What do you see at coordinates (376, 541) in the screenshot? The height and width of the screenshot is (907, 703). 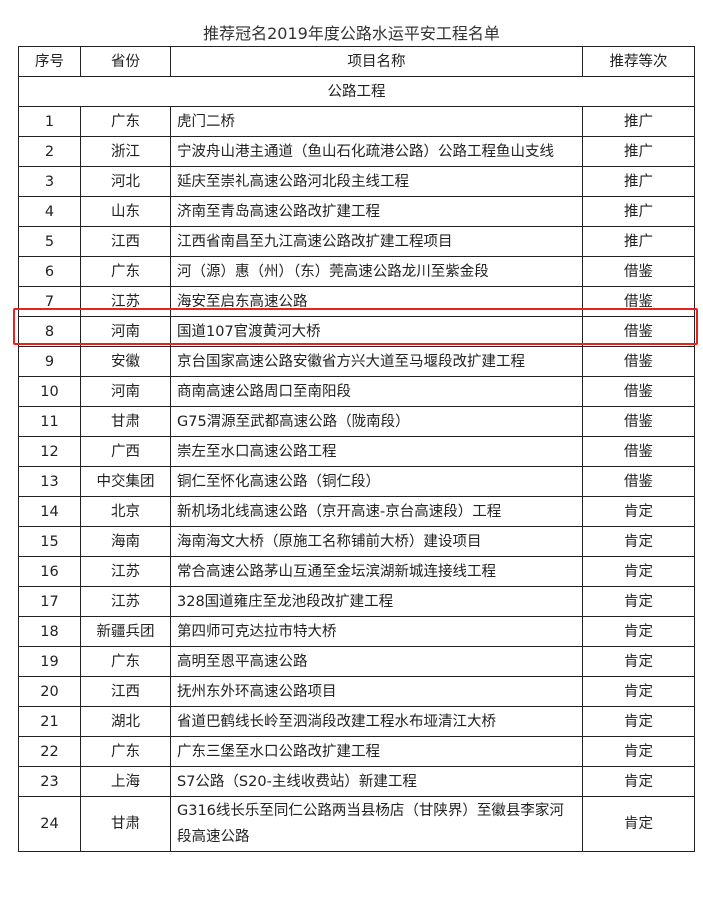 I see `row-project: 海南海文大桥（原施工名称铺前大桥）建设项目` at bounding box center [376, 541].